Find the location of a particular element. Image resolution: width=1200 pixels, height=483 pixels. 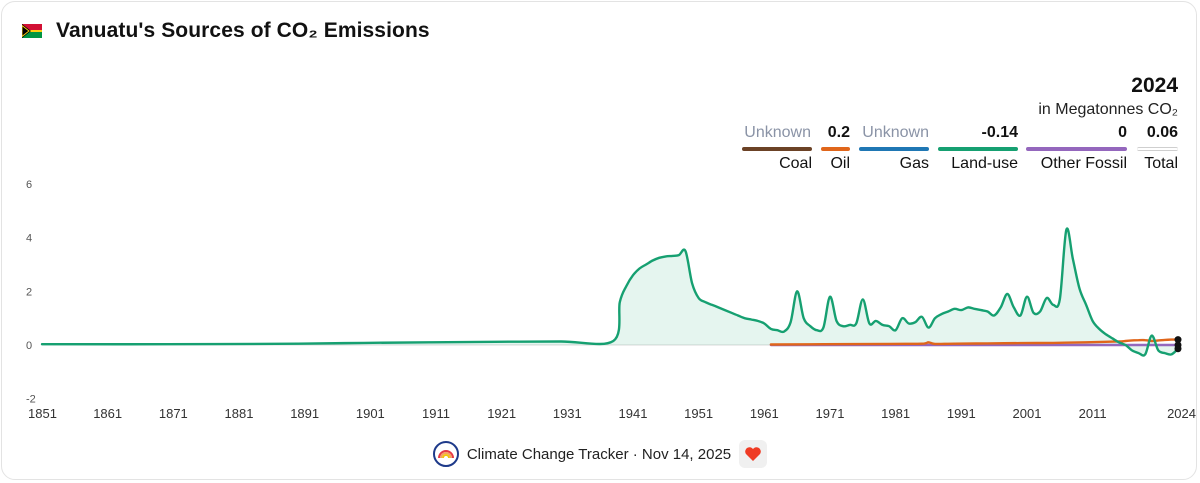

rainbow-logo-icon is located at coordinates (445, 454).